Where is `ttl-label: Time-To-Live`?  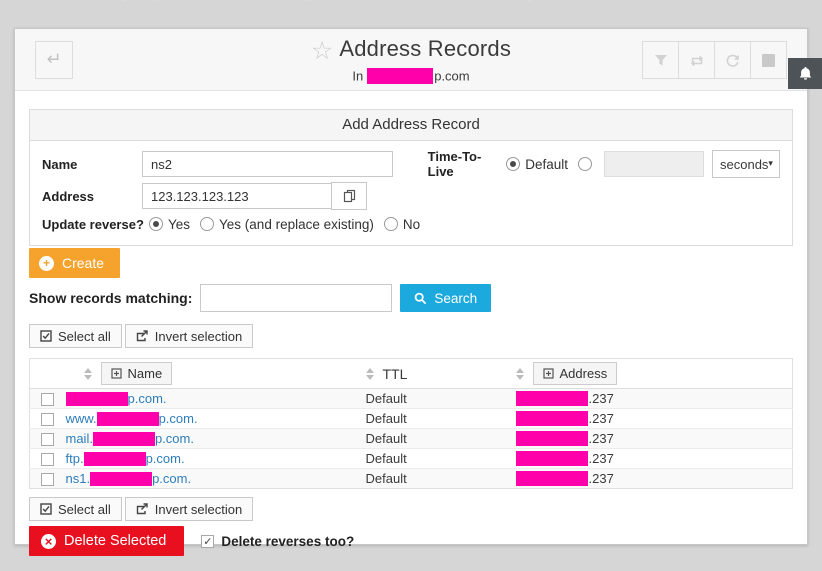
ttl-label: Time-To-Live is located at coordinates (454, 164).